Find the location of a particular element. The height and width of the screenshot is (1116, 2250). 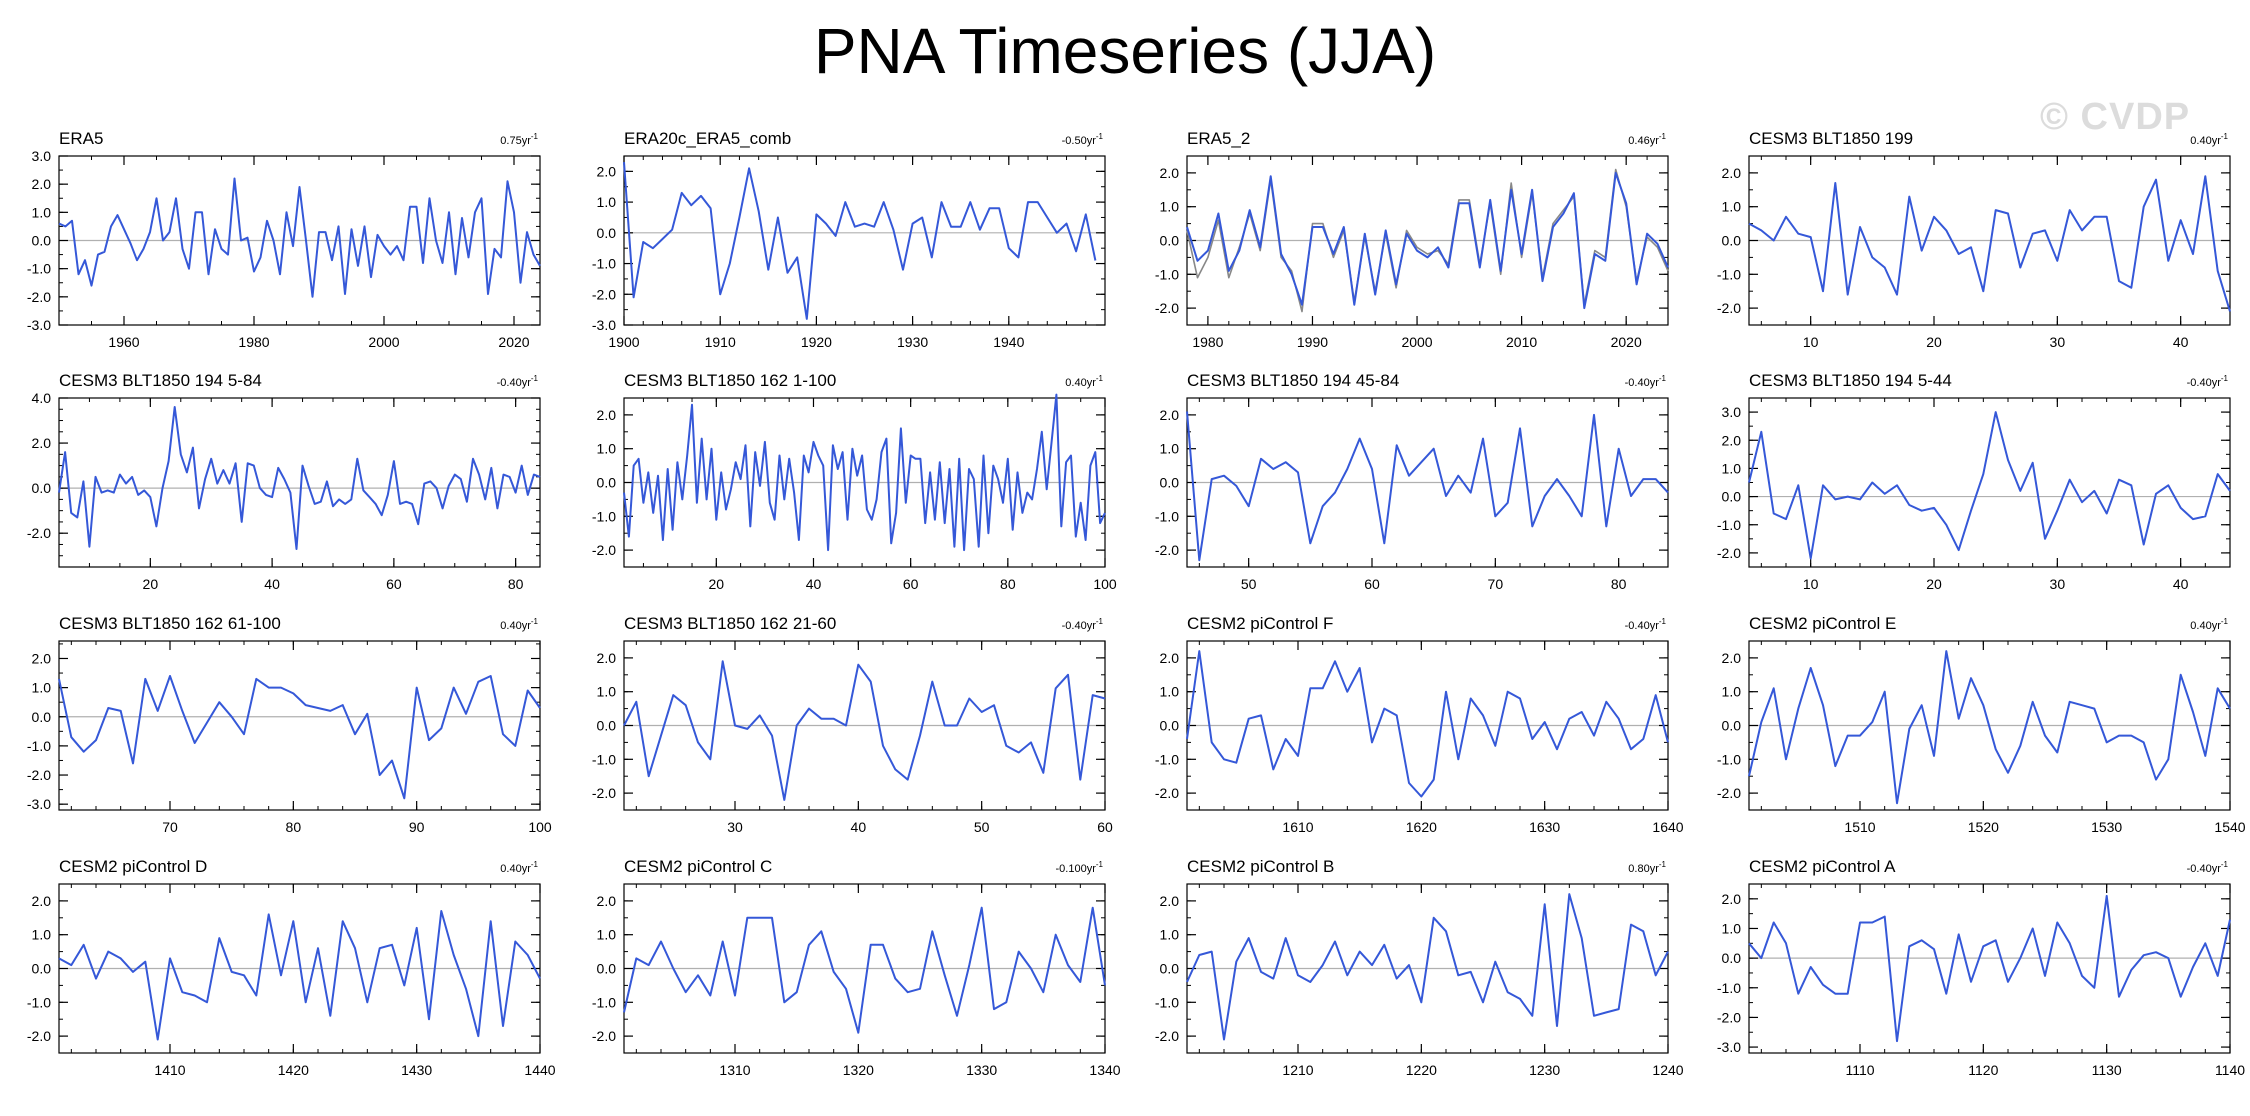

x-tick-label: 1940 is located at coordinates (1008, 342).